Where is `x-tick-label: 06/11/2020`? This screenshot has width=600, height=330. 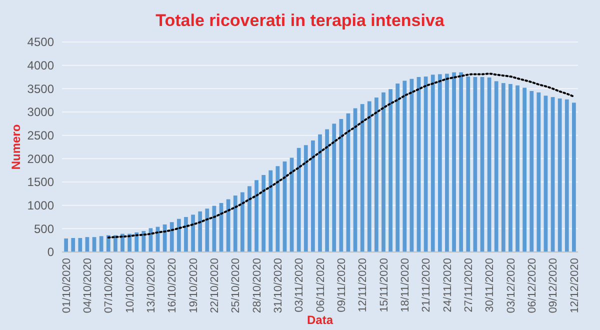
x-tick-label: 06/11/2020 is located at coordinates (320, 285).